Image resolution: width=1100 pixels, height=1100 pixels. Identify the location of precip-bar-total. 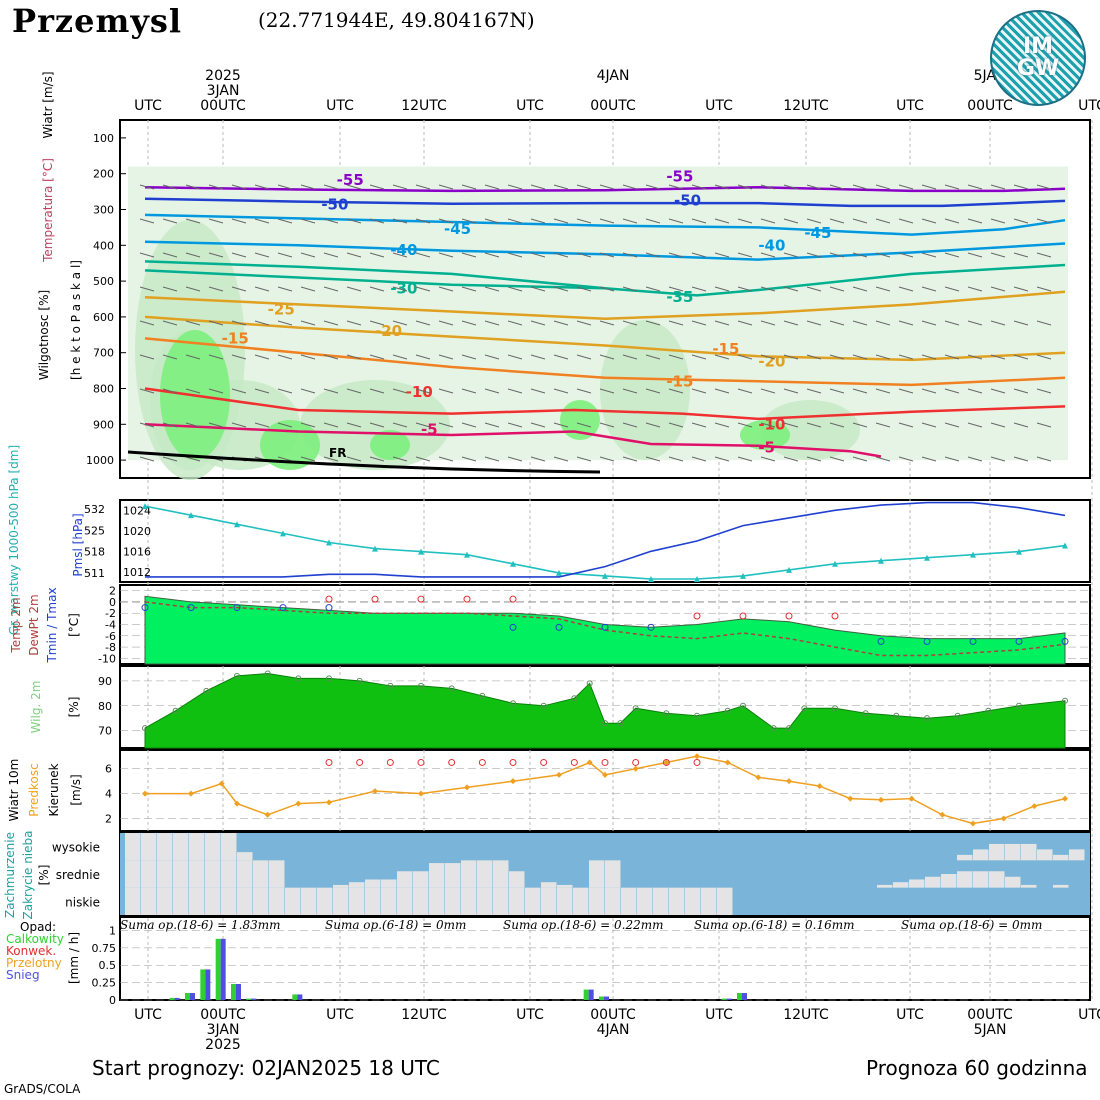
(295, 997).